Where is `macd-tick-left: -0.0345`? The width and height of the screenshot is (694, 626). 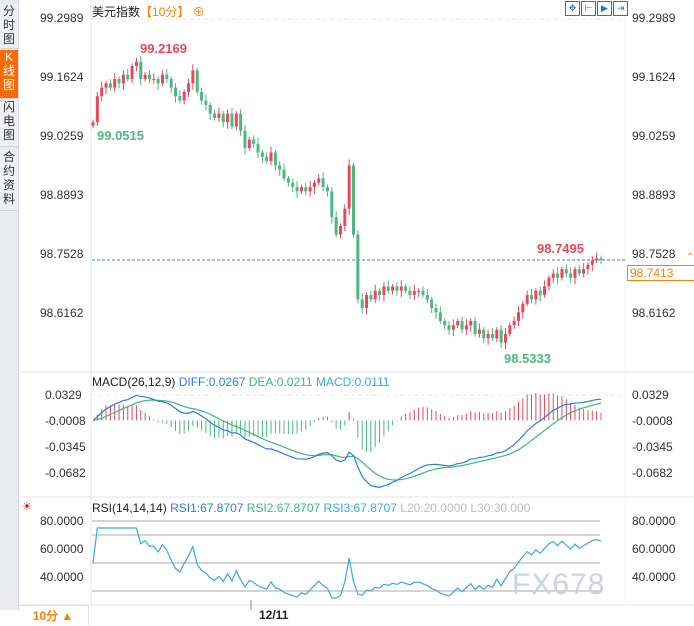
macd-tick-left: -0.0345 is located at coordinates (65, 446).